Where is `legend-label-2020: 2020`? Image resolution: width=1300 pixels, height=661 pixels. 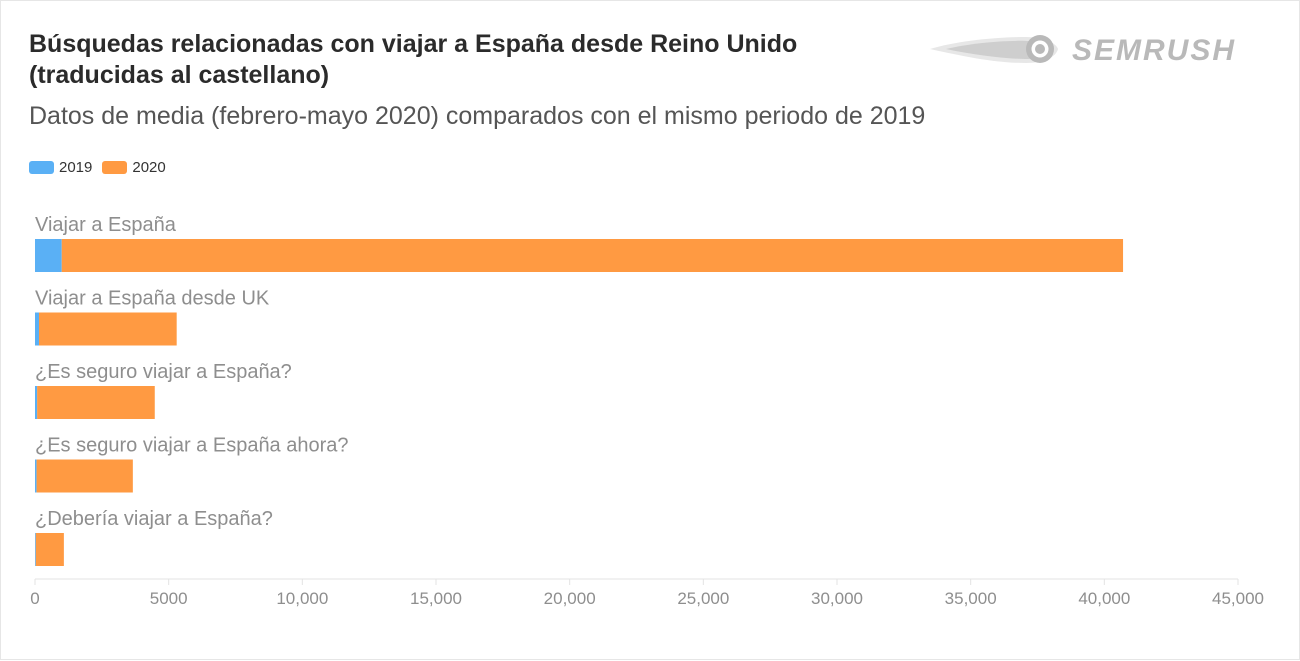 legend-label-2020: 2020 is located at coordinates (149, 167).